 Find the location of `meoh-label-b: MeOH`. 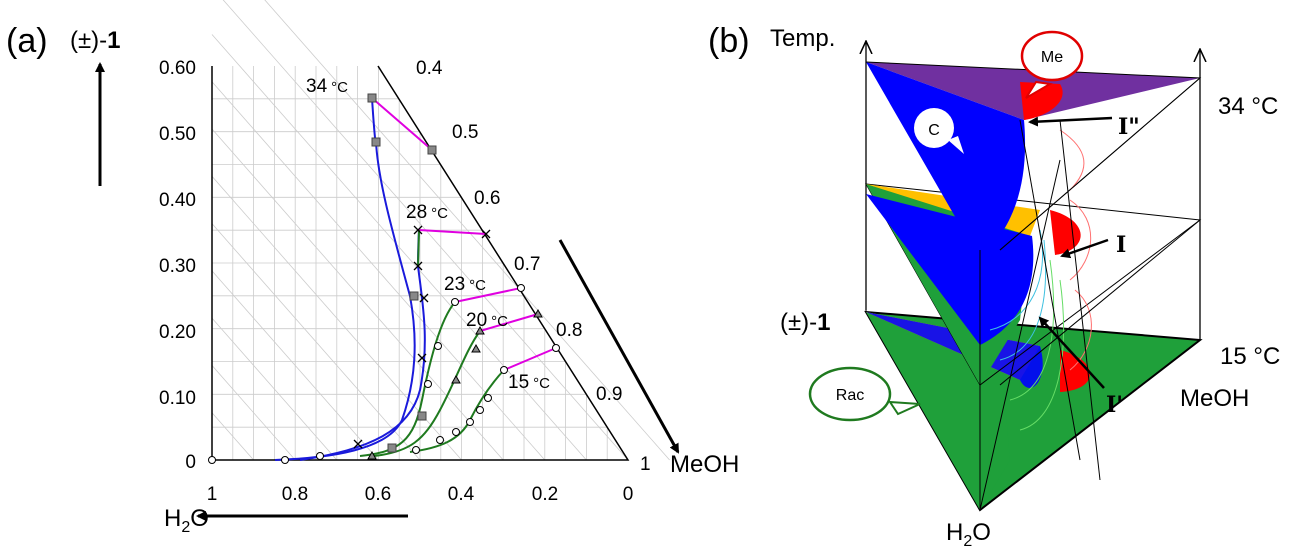

meoh-label-b: MeOH is located at coordinates (1214, 398).